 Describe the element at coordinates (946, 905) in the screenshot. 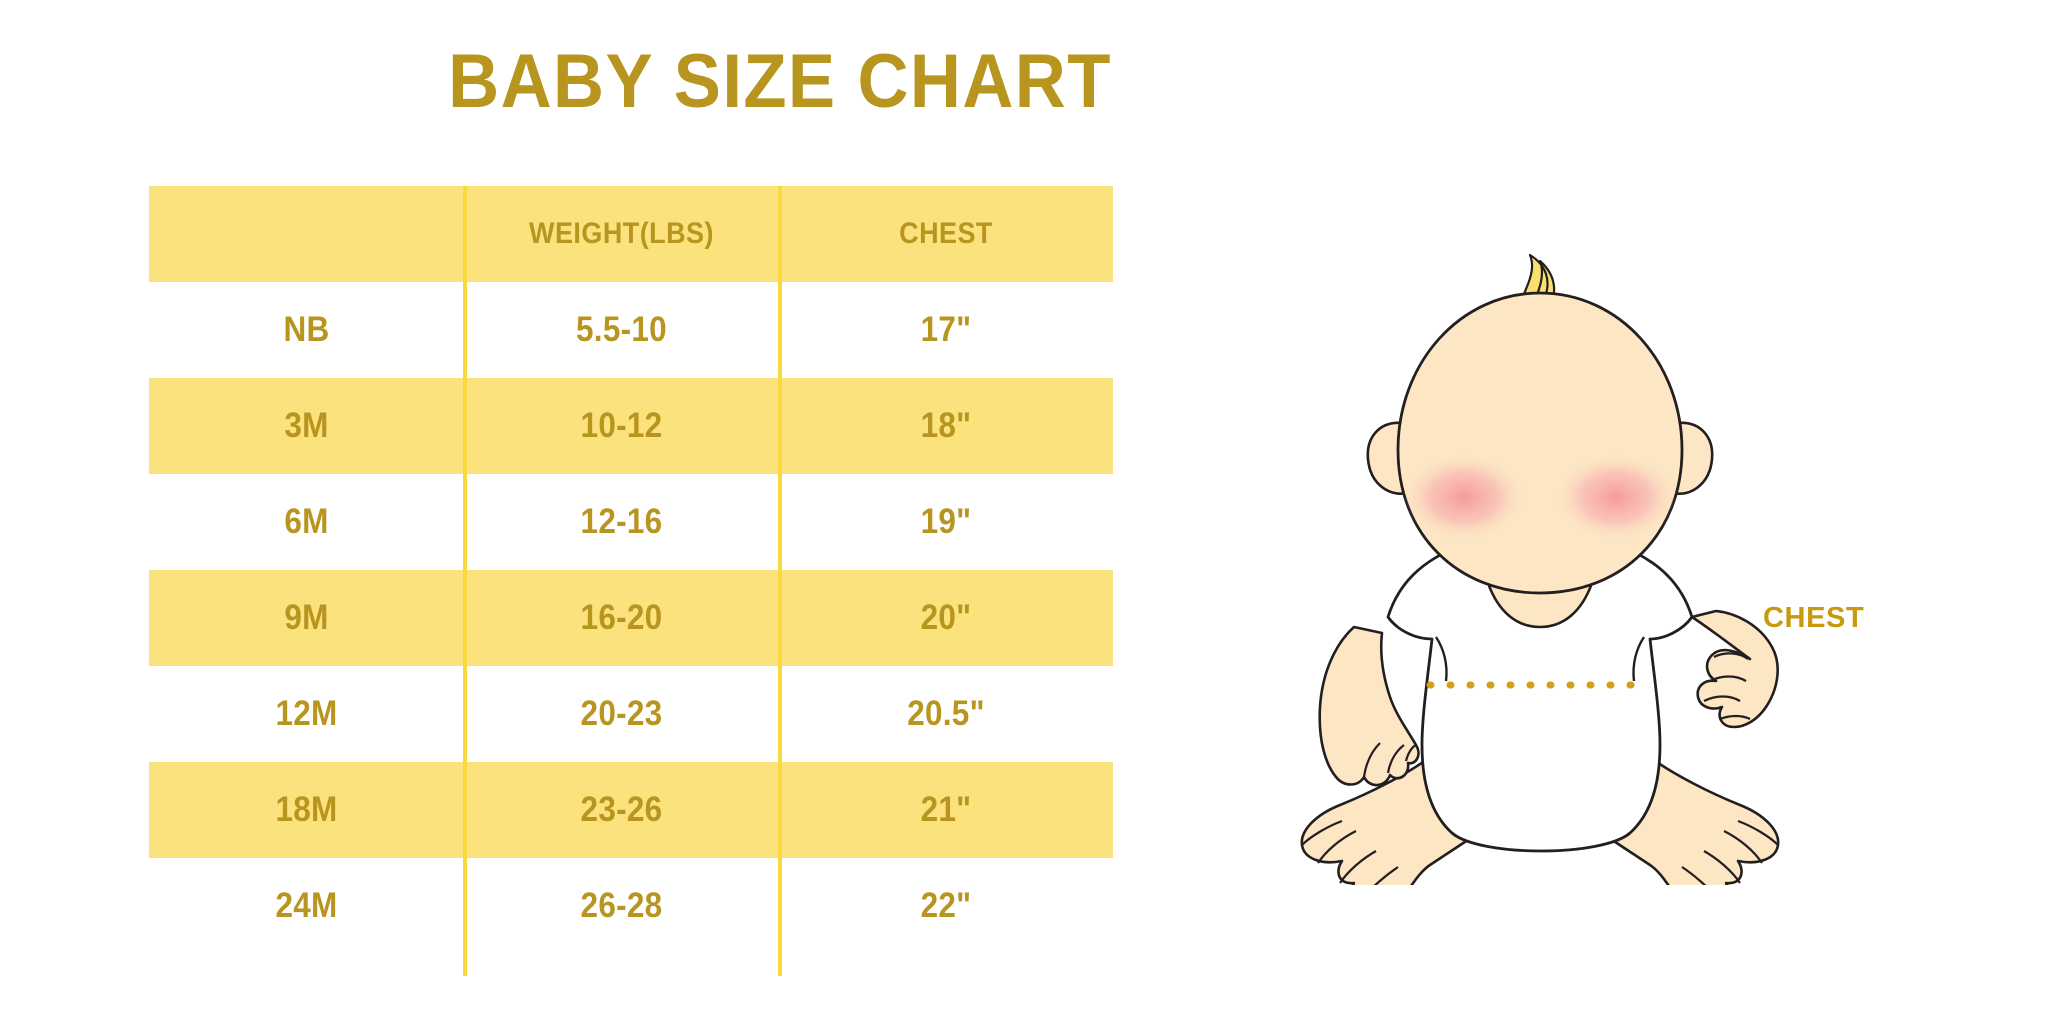

I see `cell-chest: 22"` at that location.